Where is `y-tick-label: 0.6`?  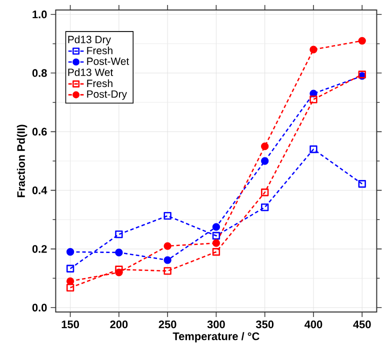 y-tick-label: 0.6 is located at coordinates (39, 132).